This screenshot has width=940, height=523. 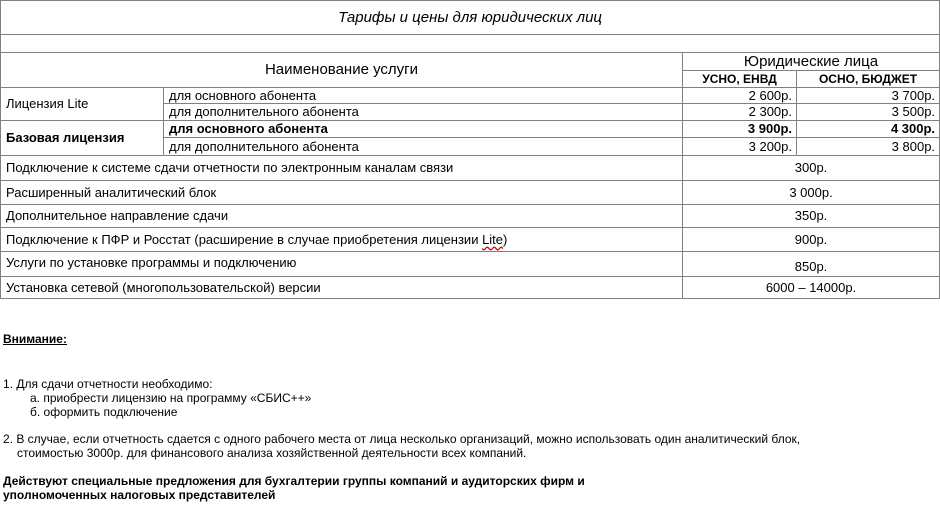 I want to click on price: 3 900р., so click(x=739, y=129).